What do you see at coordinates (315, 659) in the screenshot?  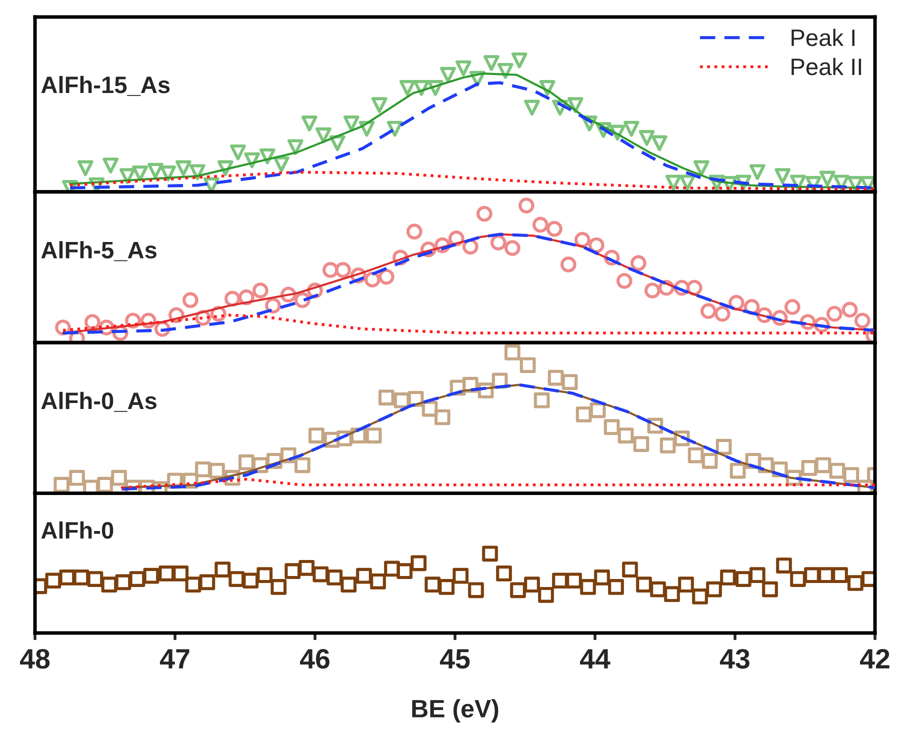 I see `x-tick-label: 46` at bounding box center [315, 659].